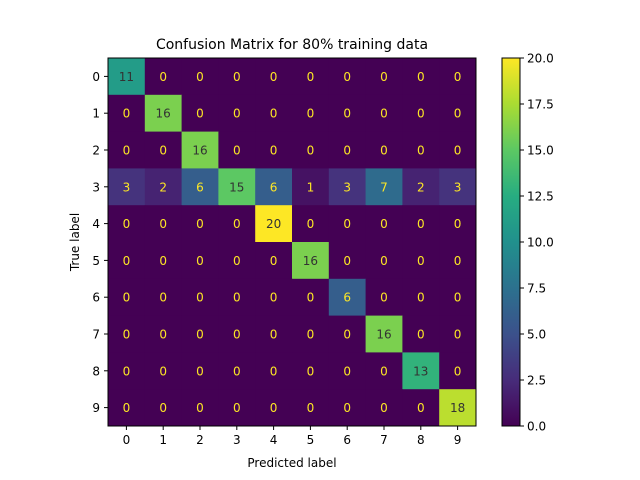 Image resolution: width=640 pixels, height=480 pixels. Describe the element at coordinates (273, 224) in the screenshot. I see `cell-value-label: 20` at that location.